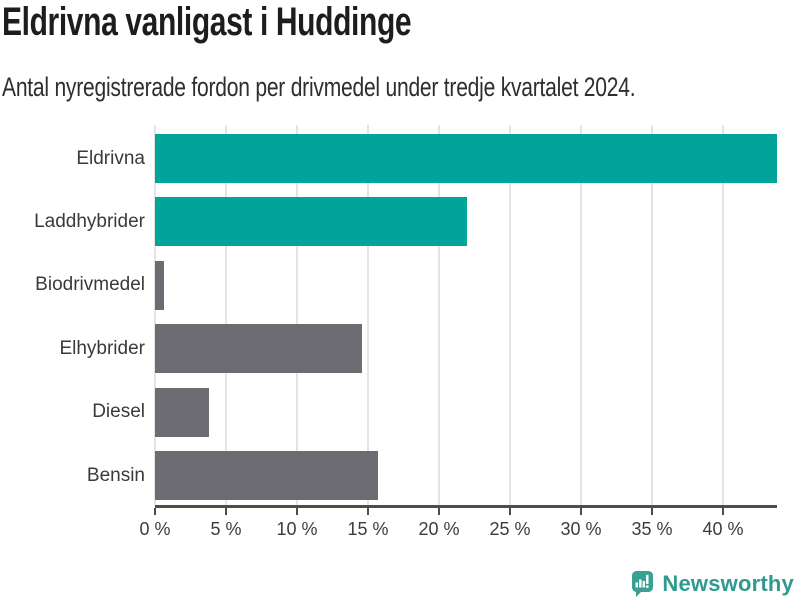 Image resolution: width=800 pixels, height=600 pixels. What do you see at coordinates (652, 529) in the screenshot?
I see `x-tick-label-35: 35 %` at bounding box center [652, 529].